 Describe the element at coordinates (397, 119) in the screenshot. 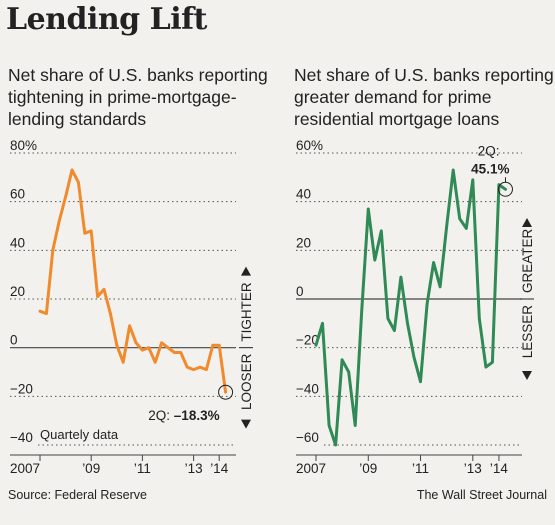

I see `subtitle-line: residential mortgage loans` at that location.